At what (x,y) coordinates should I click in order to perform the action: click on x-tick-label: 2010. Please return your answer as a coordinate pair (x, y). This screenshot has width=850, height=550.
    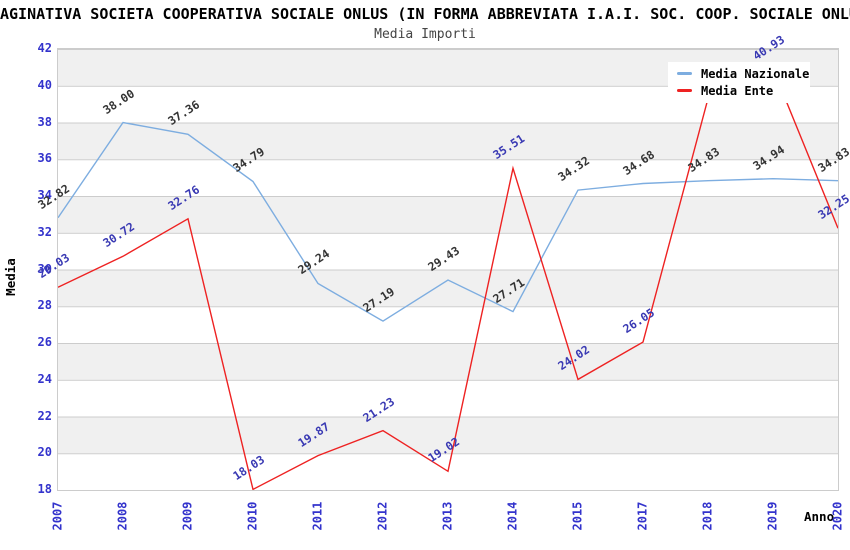
    Looking at the image, I should click on (252, 516).